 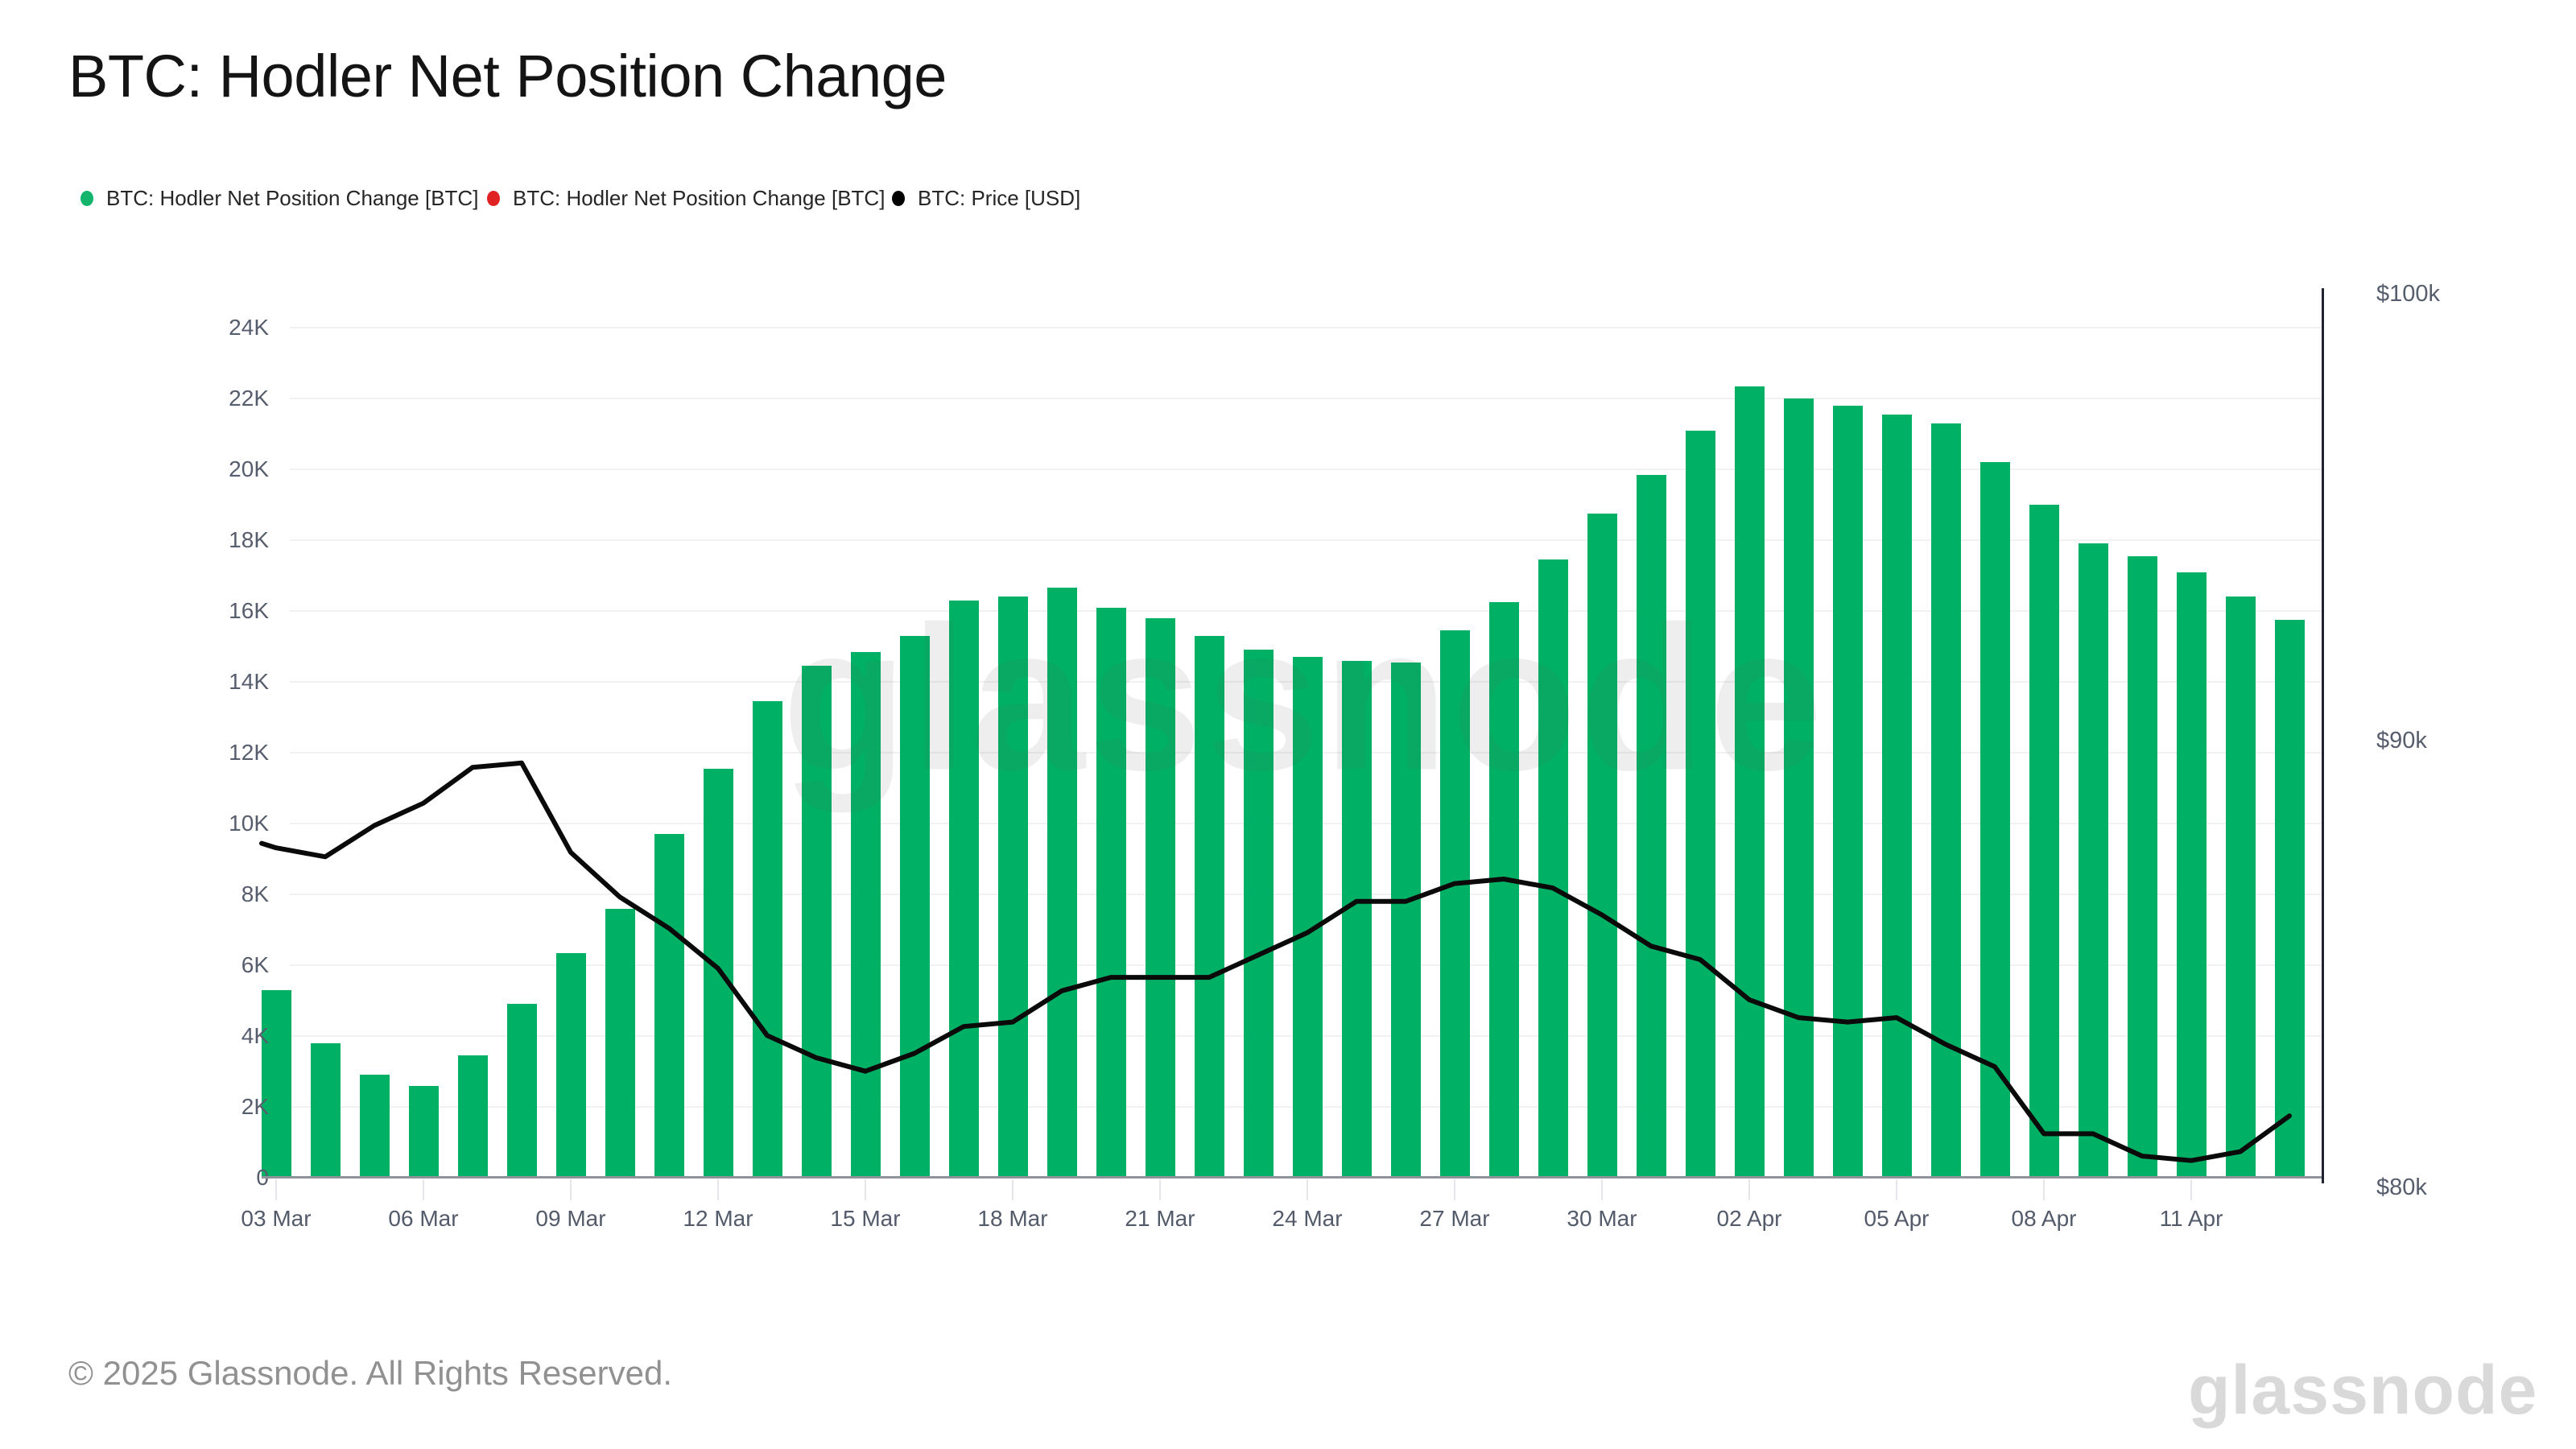 I want to click on legend-item-hodler-red: BTC: Hodler Net Position Change [BTC], so click(x=686, y=198).